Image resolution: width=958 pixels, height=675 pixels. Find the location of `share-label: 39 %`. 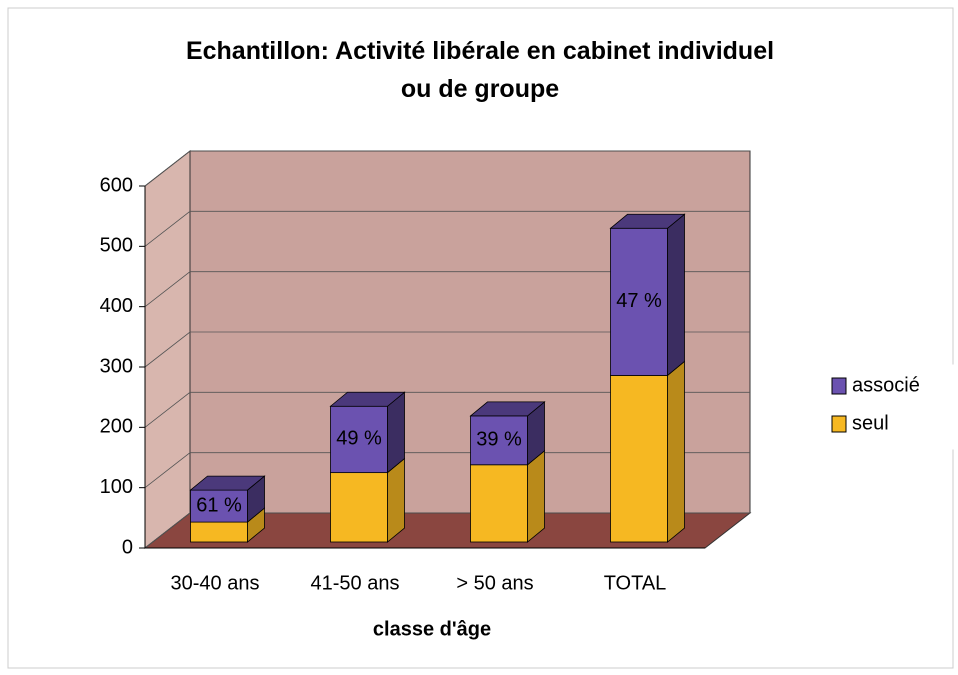

share-label: 39 % is located at coordinates (499, 440).